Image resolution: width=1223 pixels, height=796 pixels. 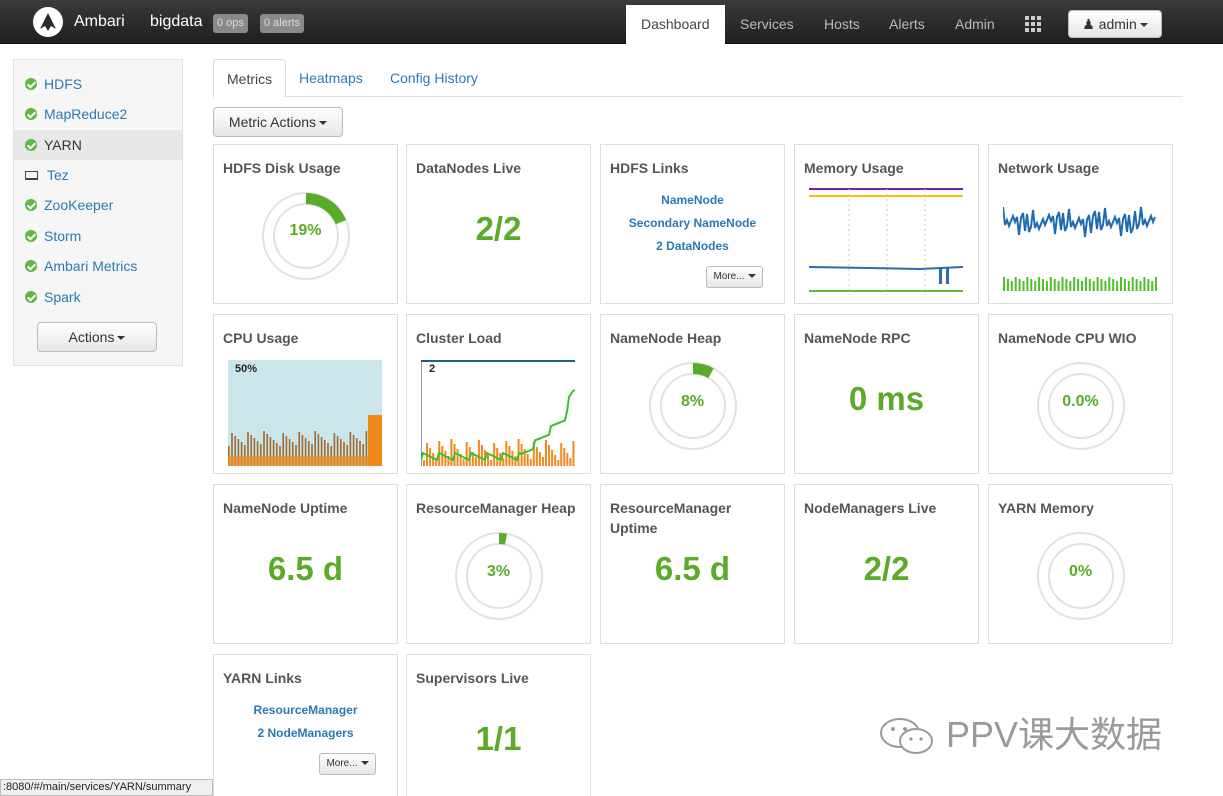 I want to click on brand-name: Ambari, so click(x=99, y=21).